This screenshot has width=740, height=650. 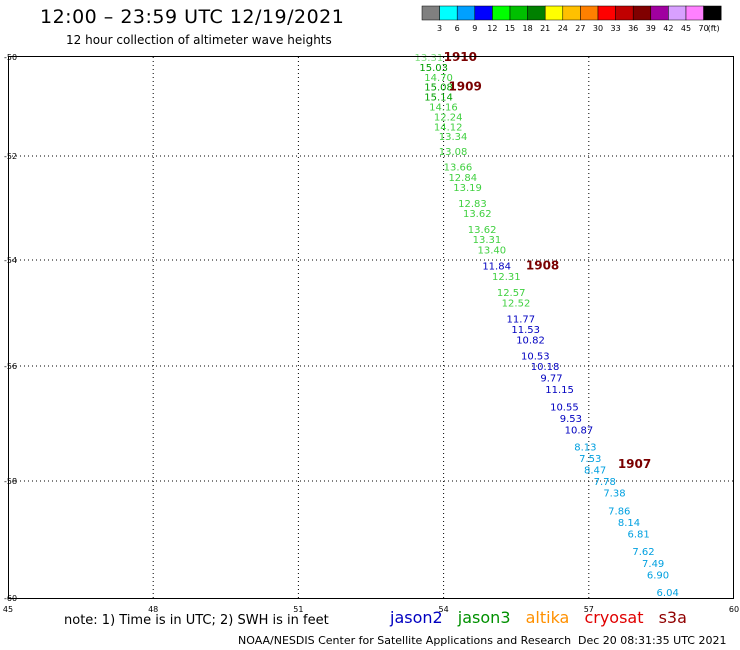 I want to click on wave-height-value: 7.62, so click(x=643, y=552).